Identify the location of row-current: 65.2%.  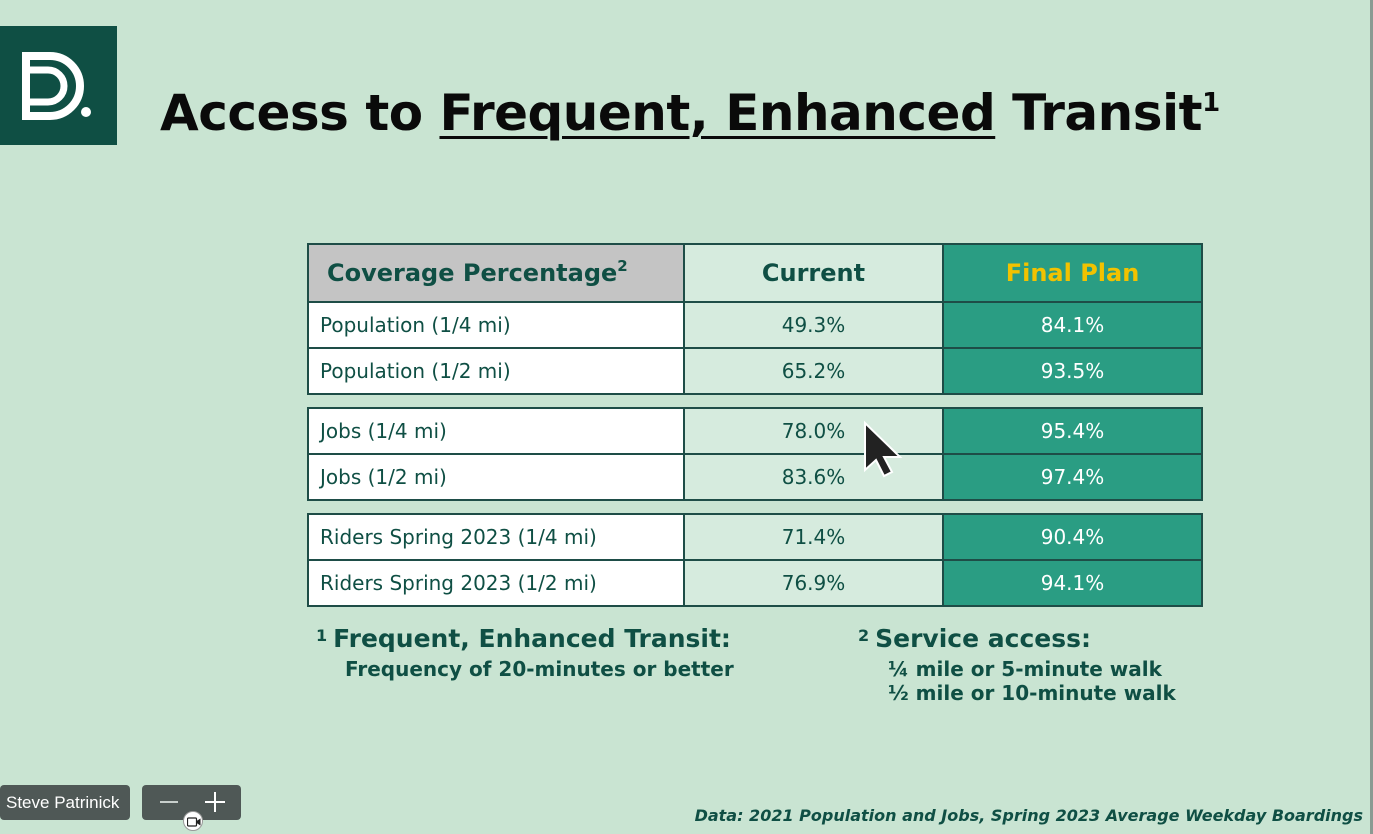
(813, 371).